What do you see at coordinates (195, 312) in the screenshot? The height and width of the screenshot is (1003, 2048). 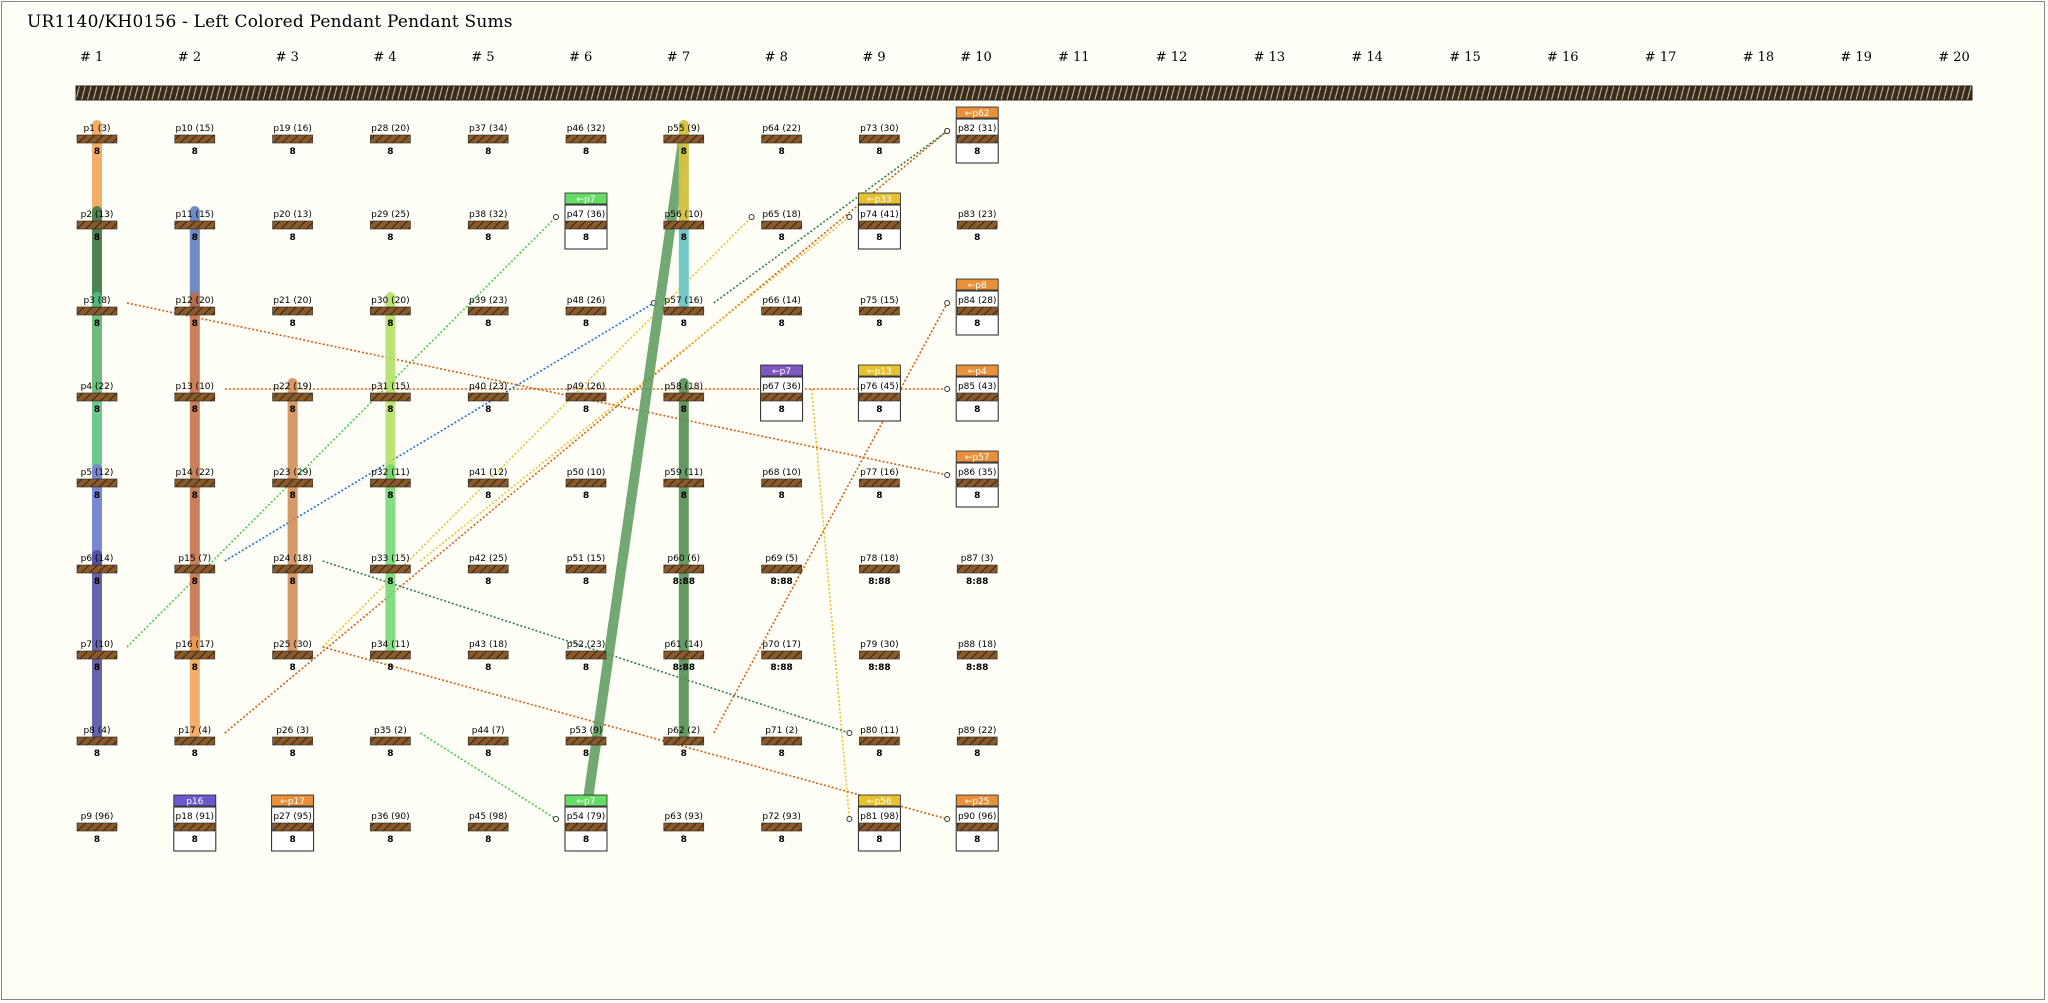 I see `pendant-p12: p12 (20) 8` at bounding box center [195, 312].